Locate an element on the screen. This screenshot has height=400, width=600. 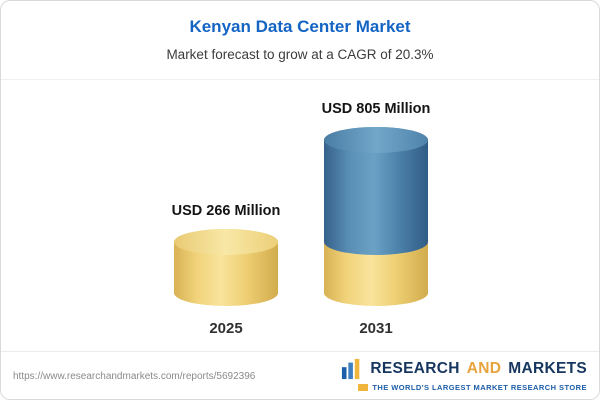
category-label-2025: 2025 is located at coordinates (226, 328).